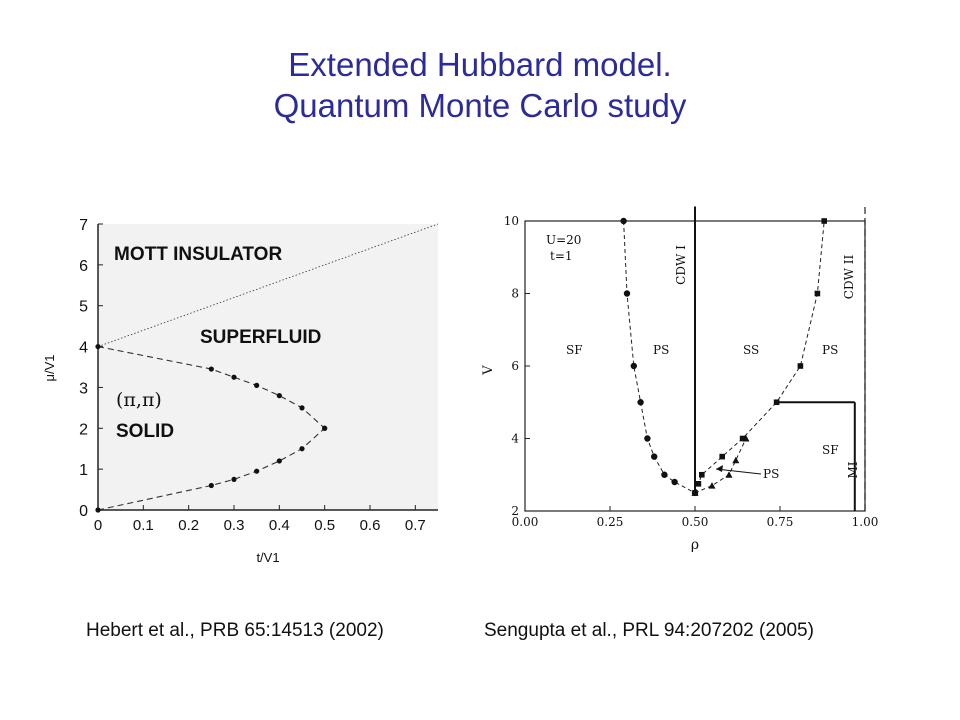 Image resolution: width=960 pixels, height=720 pixels. Describe the element at coordinates (267, 557) in the screenshot. I see `x-axis-label: t/V1` at that location.